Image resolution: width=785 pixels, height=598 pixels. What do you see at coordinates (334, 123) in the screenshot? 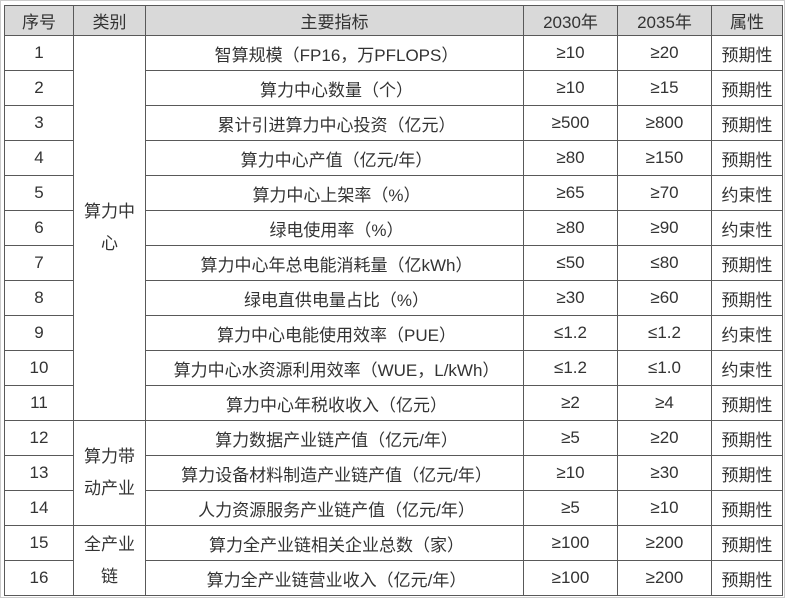
I see `indicator-cell: 累计引进算力中心投资（亿元）` at bounding box center [334, 123].